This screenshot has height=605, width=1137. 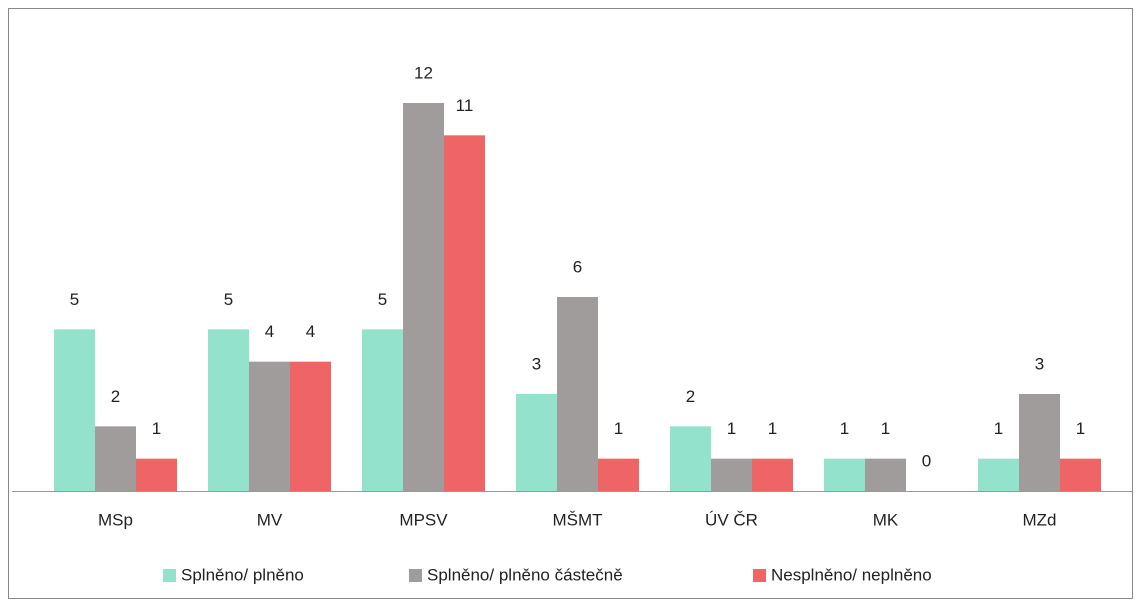 What do you see at coordinates (886, 519) in the screenshot?
I see `x-tick-label: MK` at bounding box center [886, 519].